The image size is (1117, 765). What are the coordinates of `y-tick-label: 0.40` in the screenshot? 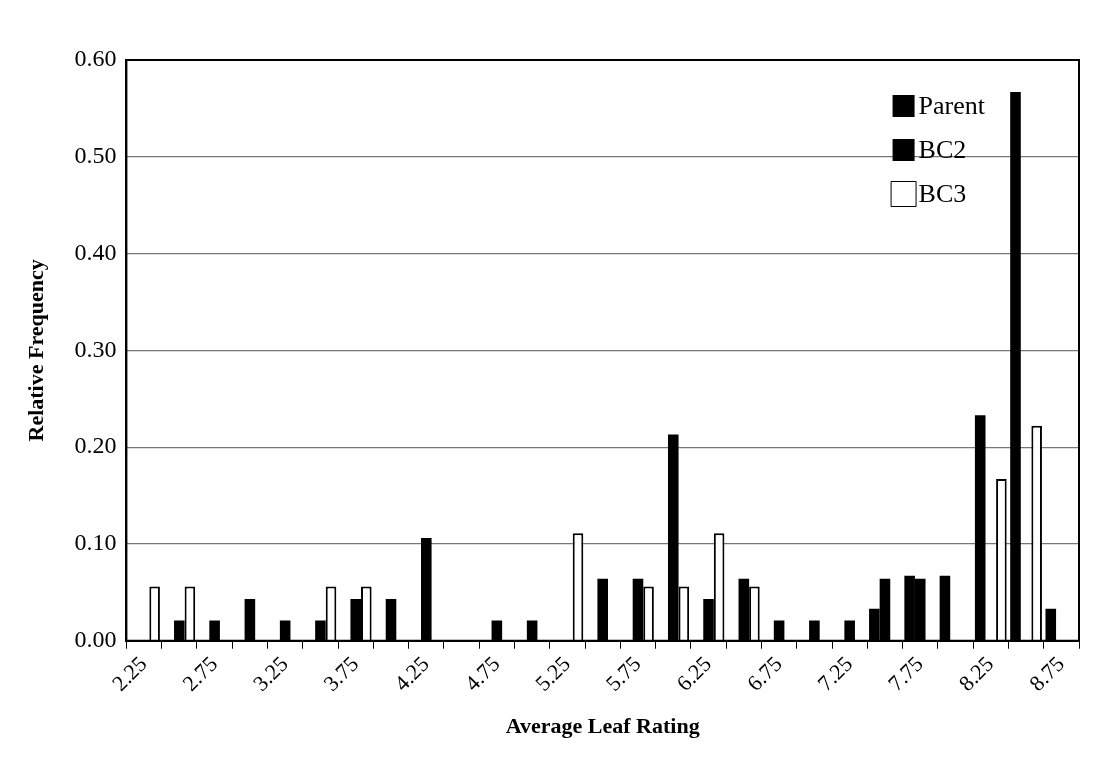 It's located at (95, 251).